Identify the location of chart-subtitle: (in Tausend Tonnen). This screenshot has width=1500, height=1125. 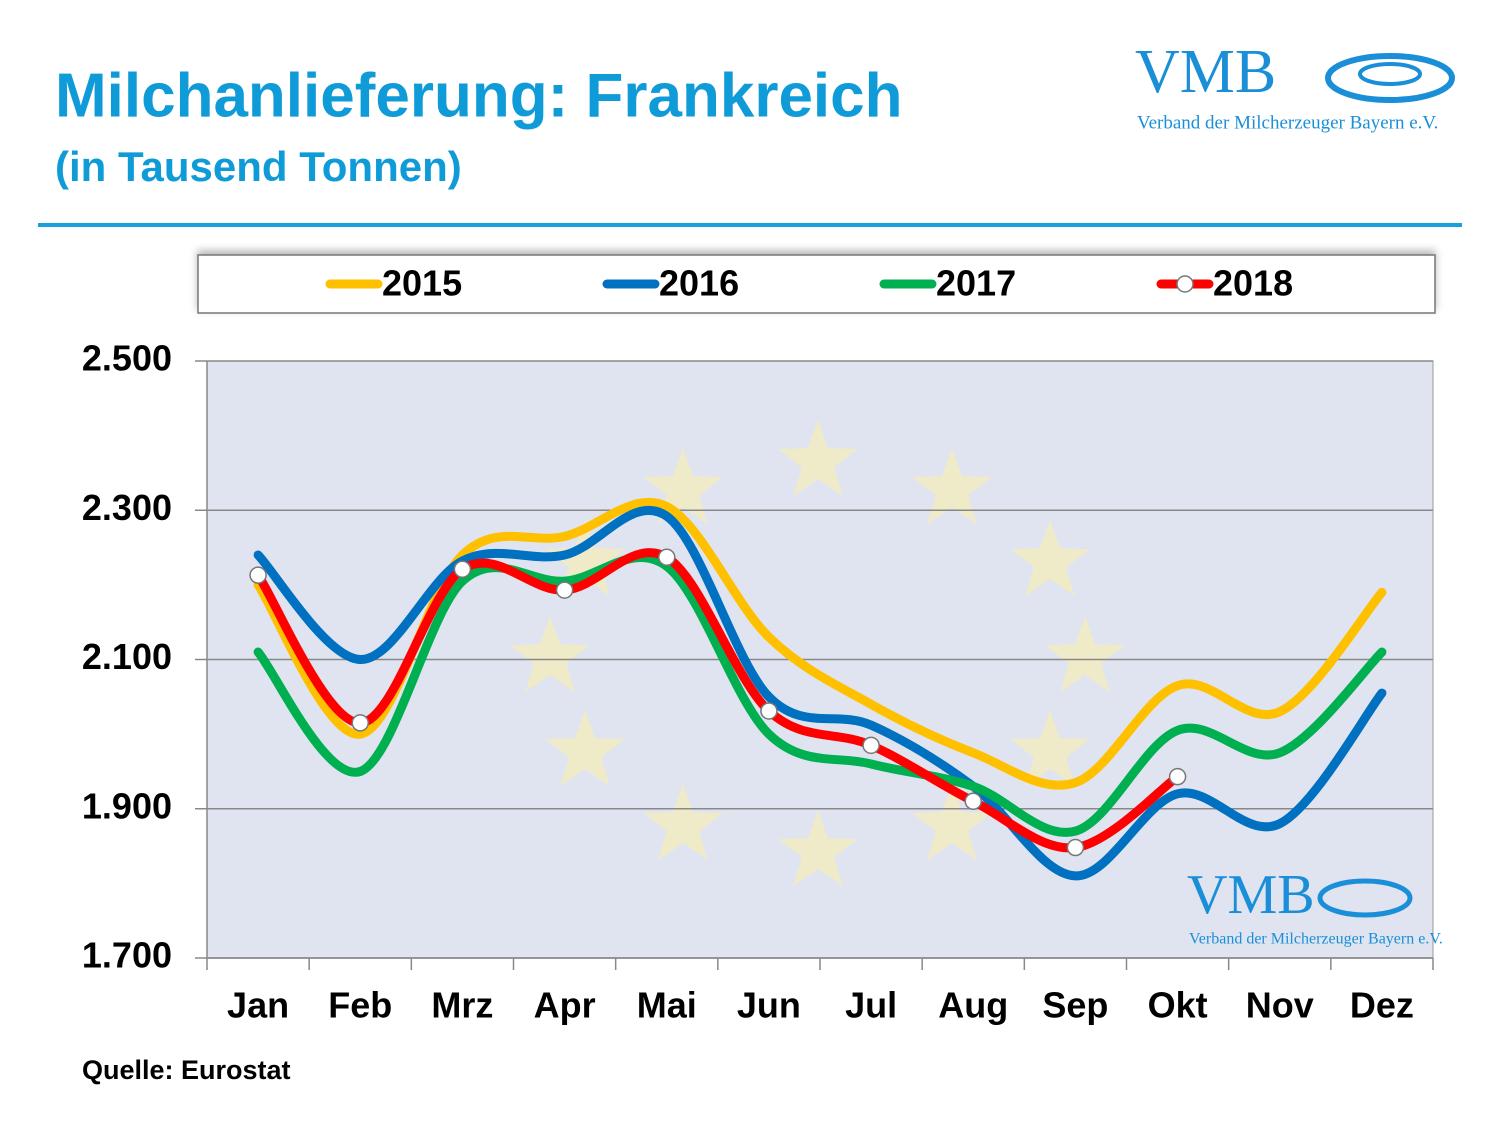
(258, 166).